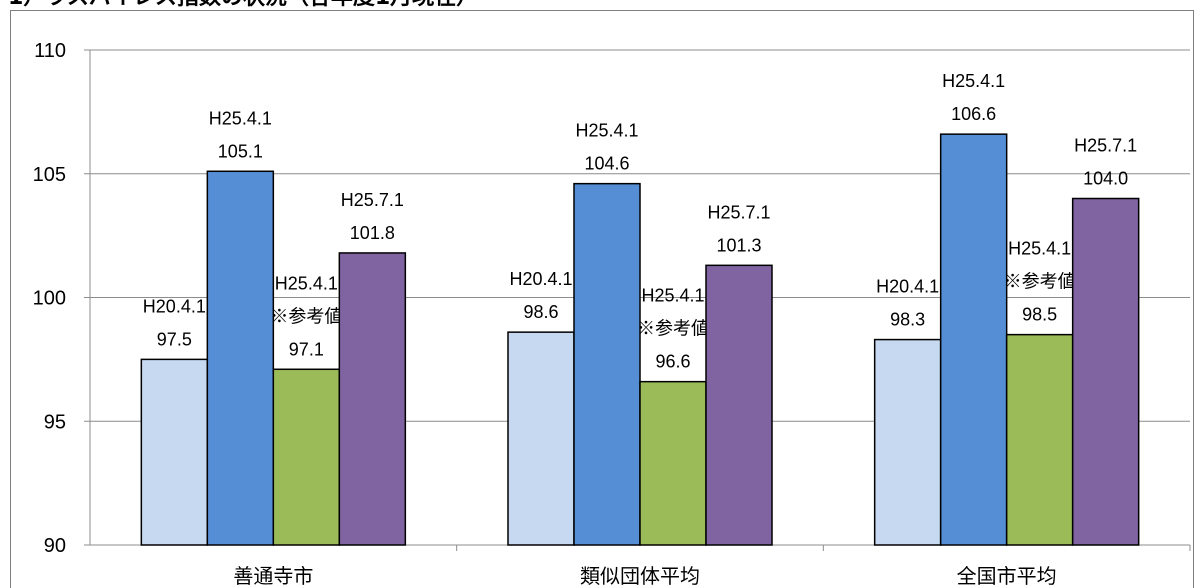 Image resolution: width=1204 pixels, height=588 pixels. What do you see at coordinates (1039, 315) in the screenshot?
I see `data-label: 98.5` at bounding box center [1039, 315].